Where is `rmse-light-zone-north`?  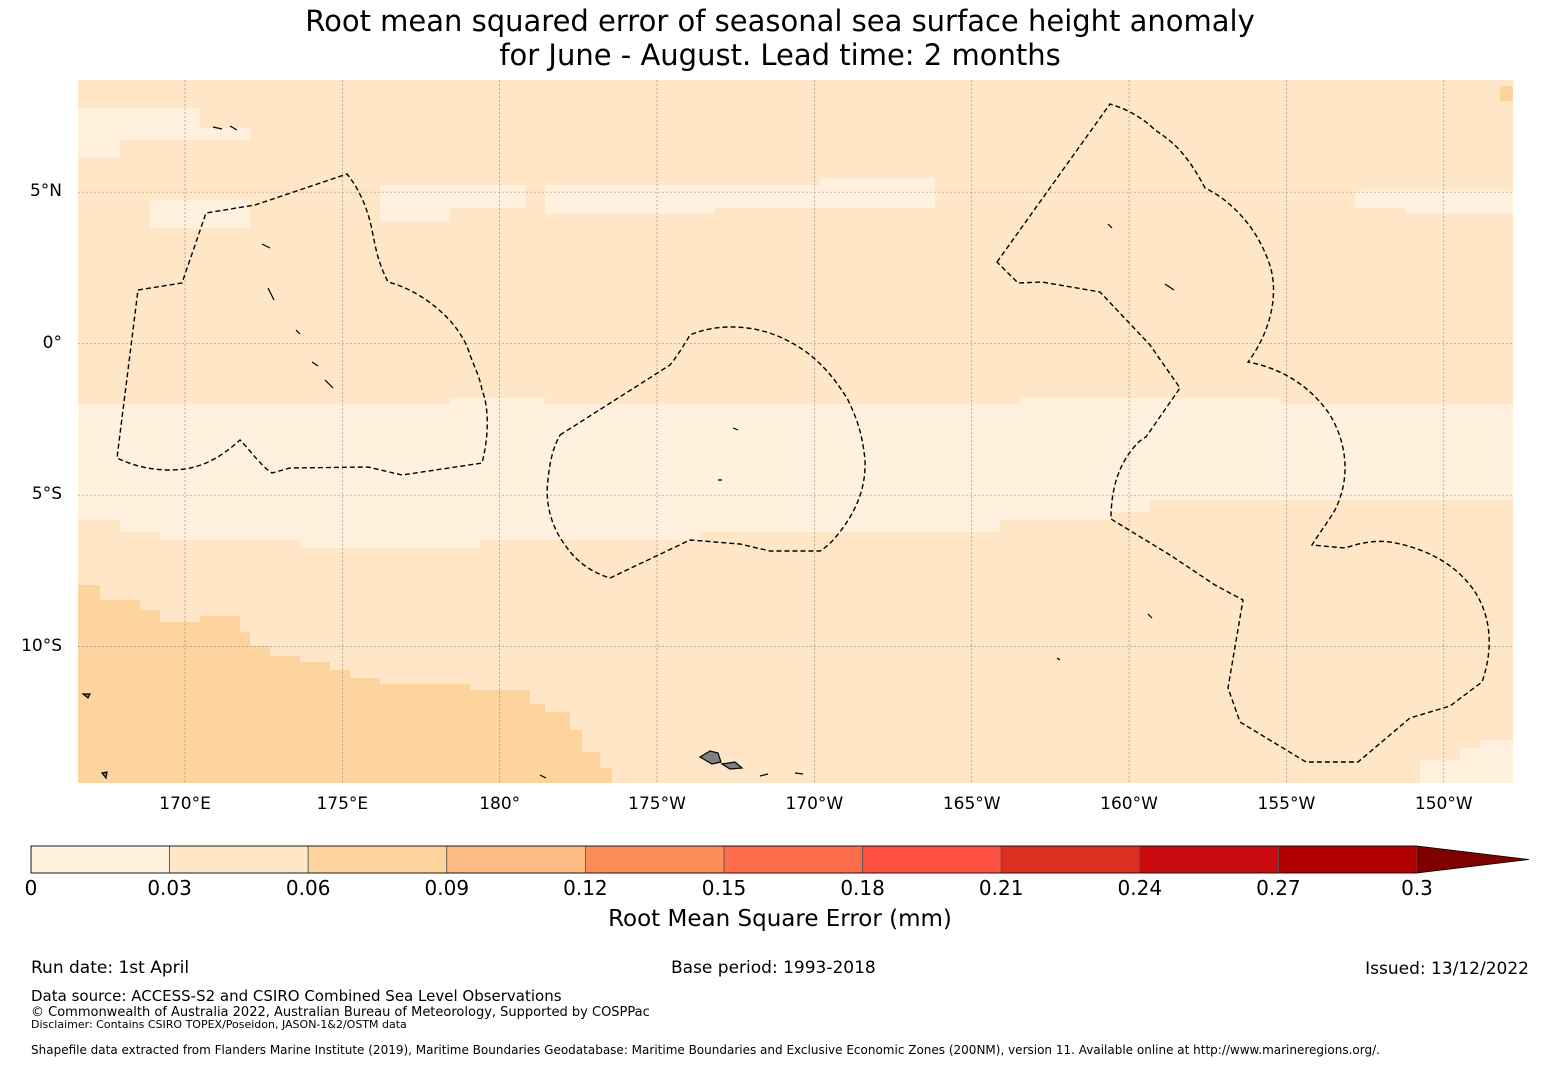
rmse-light-zone-north is located at coordinates (164, 133).